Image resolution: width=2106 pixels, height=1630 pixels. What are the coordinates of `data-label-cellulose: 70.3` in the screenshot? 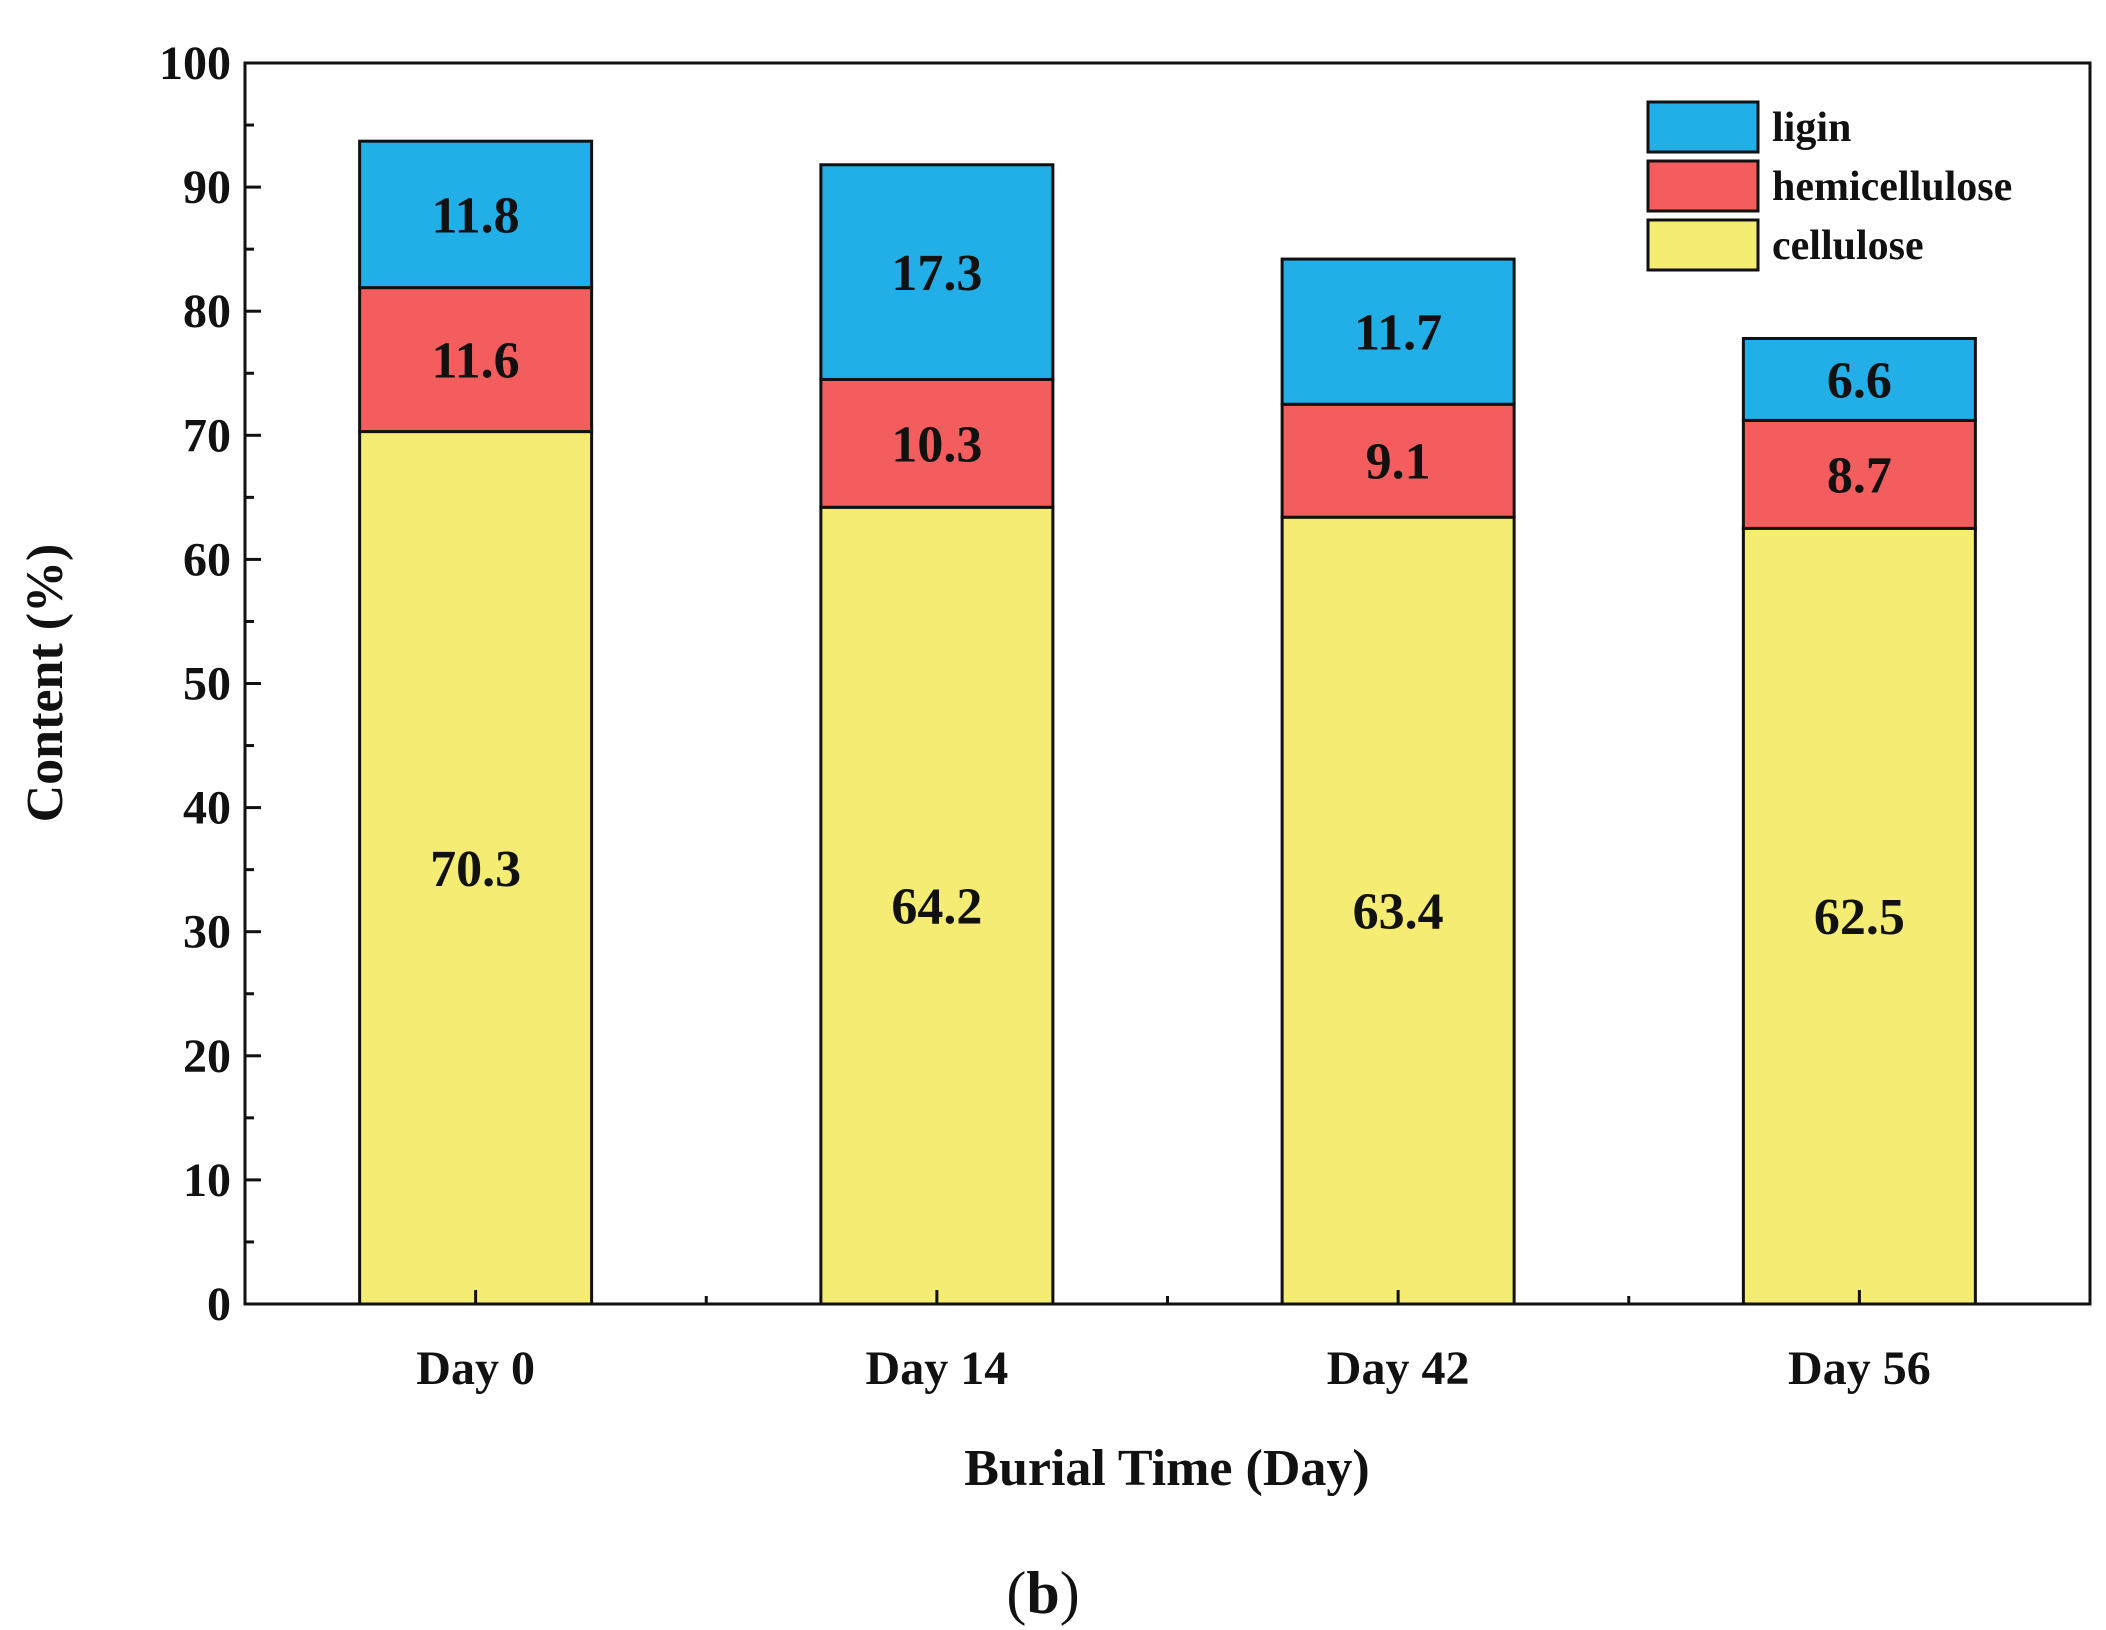 It's located at (475, 869).